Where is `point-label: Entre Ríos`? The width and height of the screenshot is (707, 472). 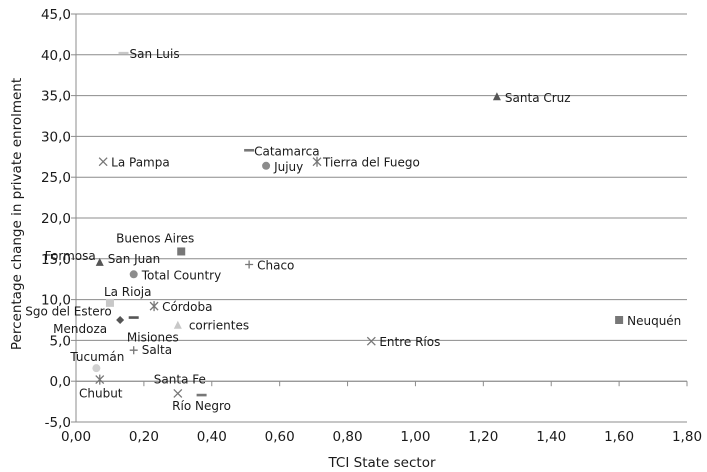
point-label: Entre Ríos is located at coordinates (409, 342).